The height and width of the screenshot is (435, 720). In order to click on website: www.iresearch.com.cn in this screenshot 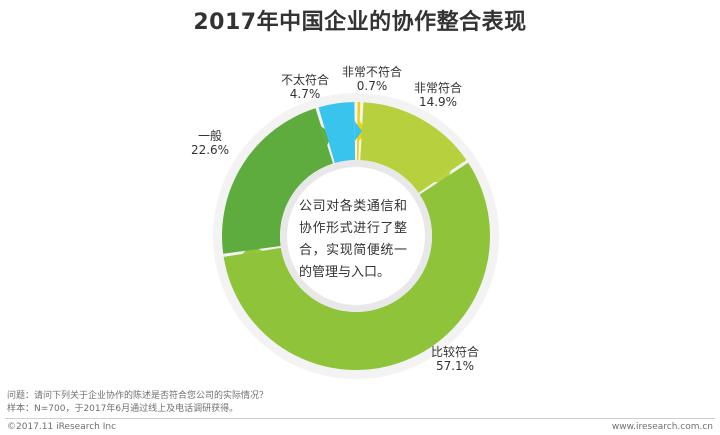, I will do `click(662, 427)`.